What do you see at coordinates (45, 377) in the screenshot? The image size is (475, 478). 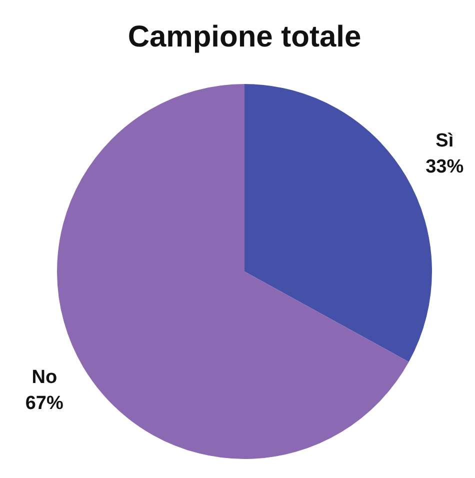 I see `slice-label: No` at bounding box center [45, 377].